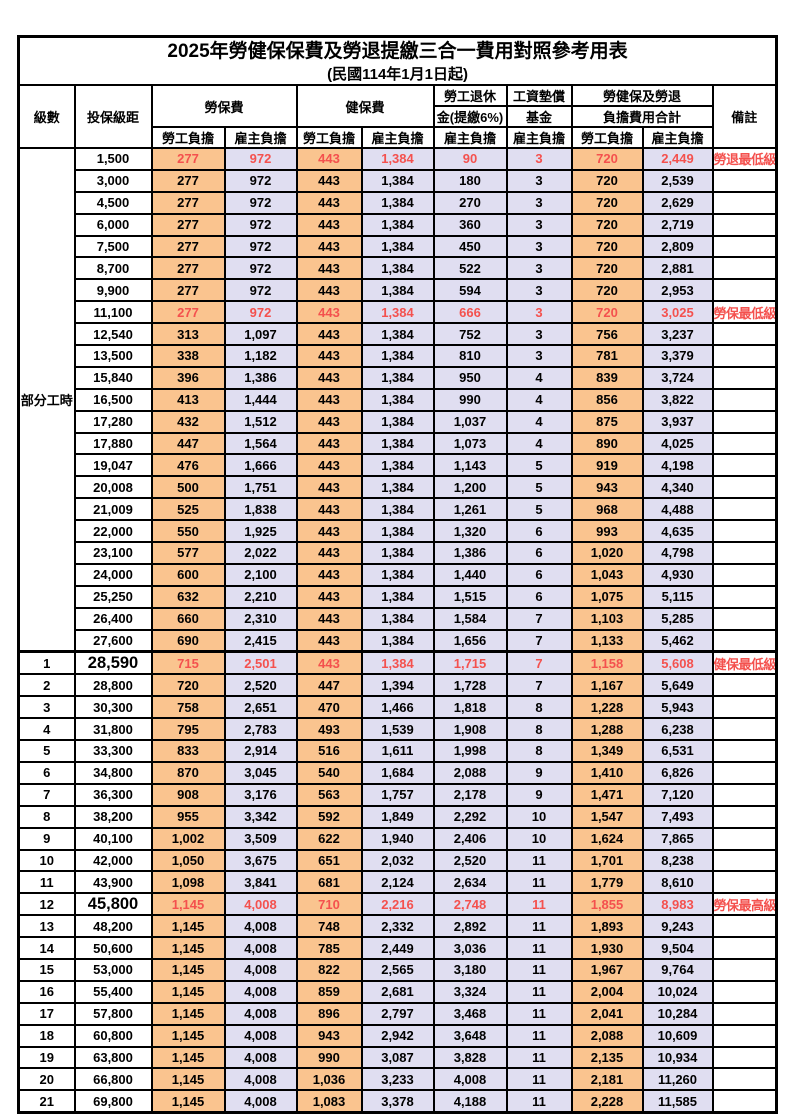 The image size is (791, 1120). I want to click on value-cell: 10,609, so click(677, 1035).